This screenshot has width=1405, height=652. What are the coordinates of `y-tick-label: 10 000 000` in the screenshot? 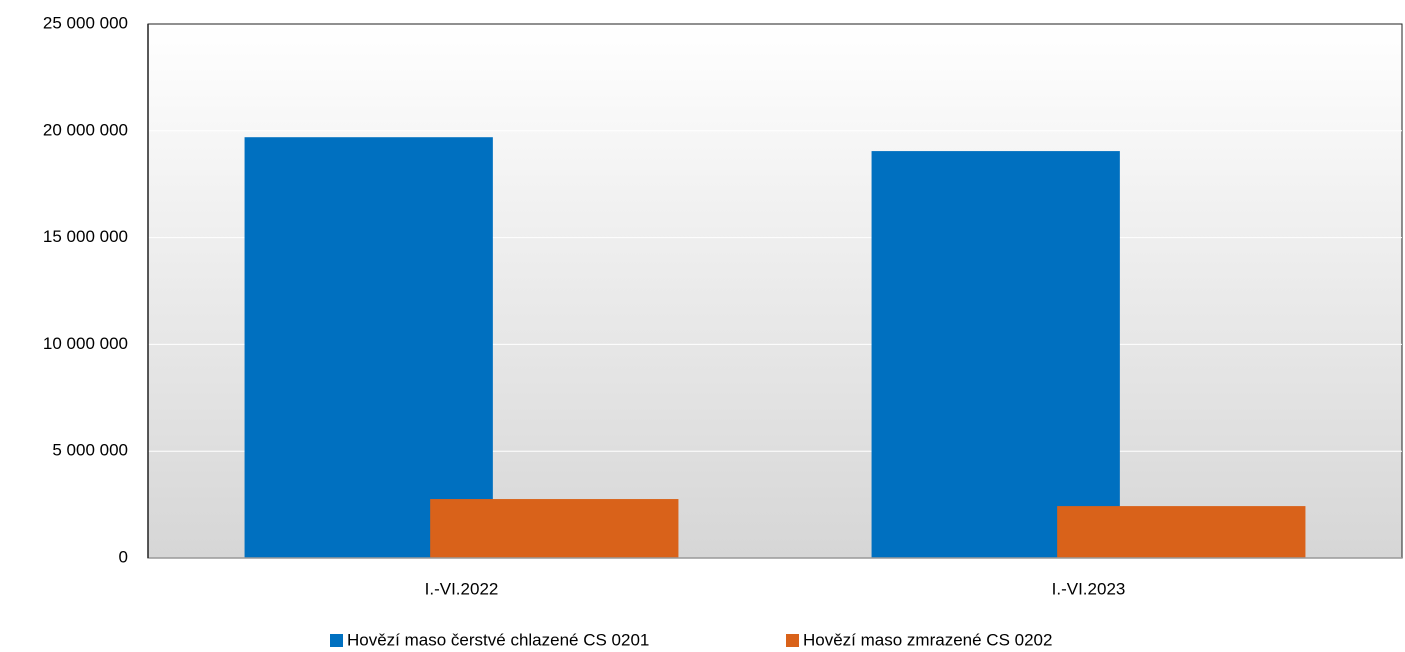 It's located at (85, 343).